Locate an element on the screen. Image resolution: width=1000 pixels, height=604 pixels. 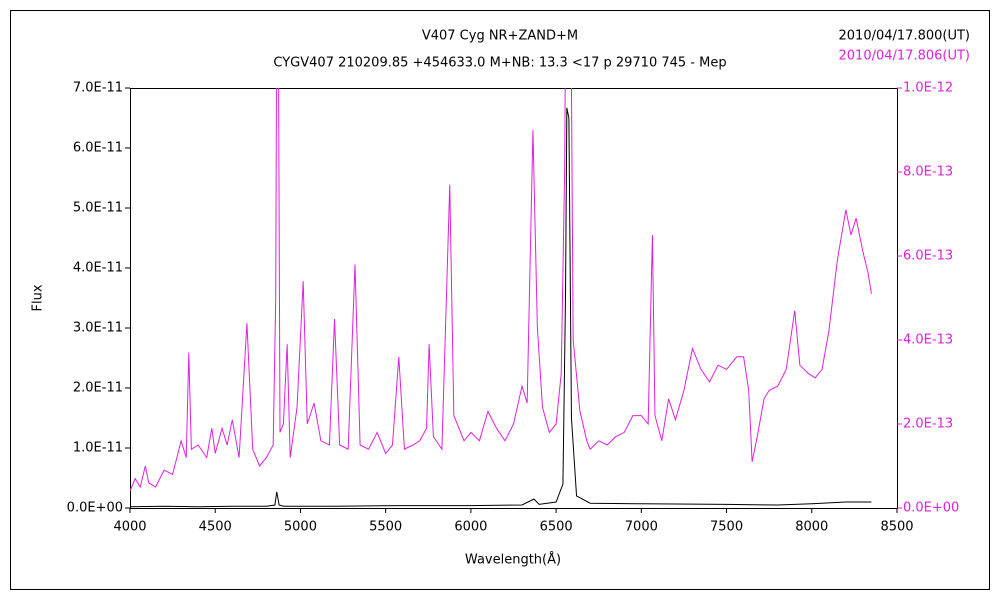
y2-tick-label: 2.0E-13 is located at coordinates (928, 424).